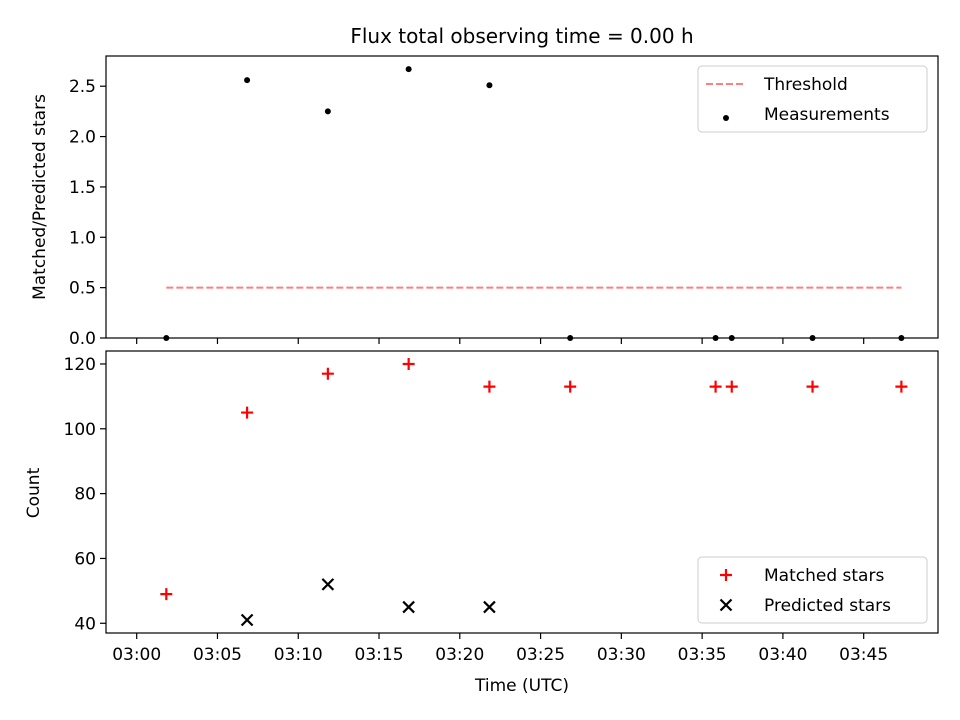 This screenshot has width=960, height=720. I want to click on legend-matched-swatch, so click(726, 575).